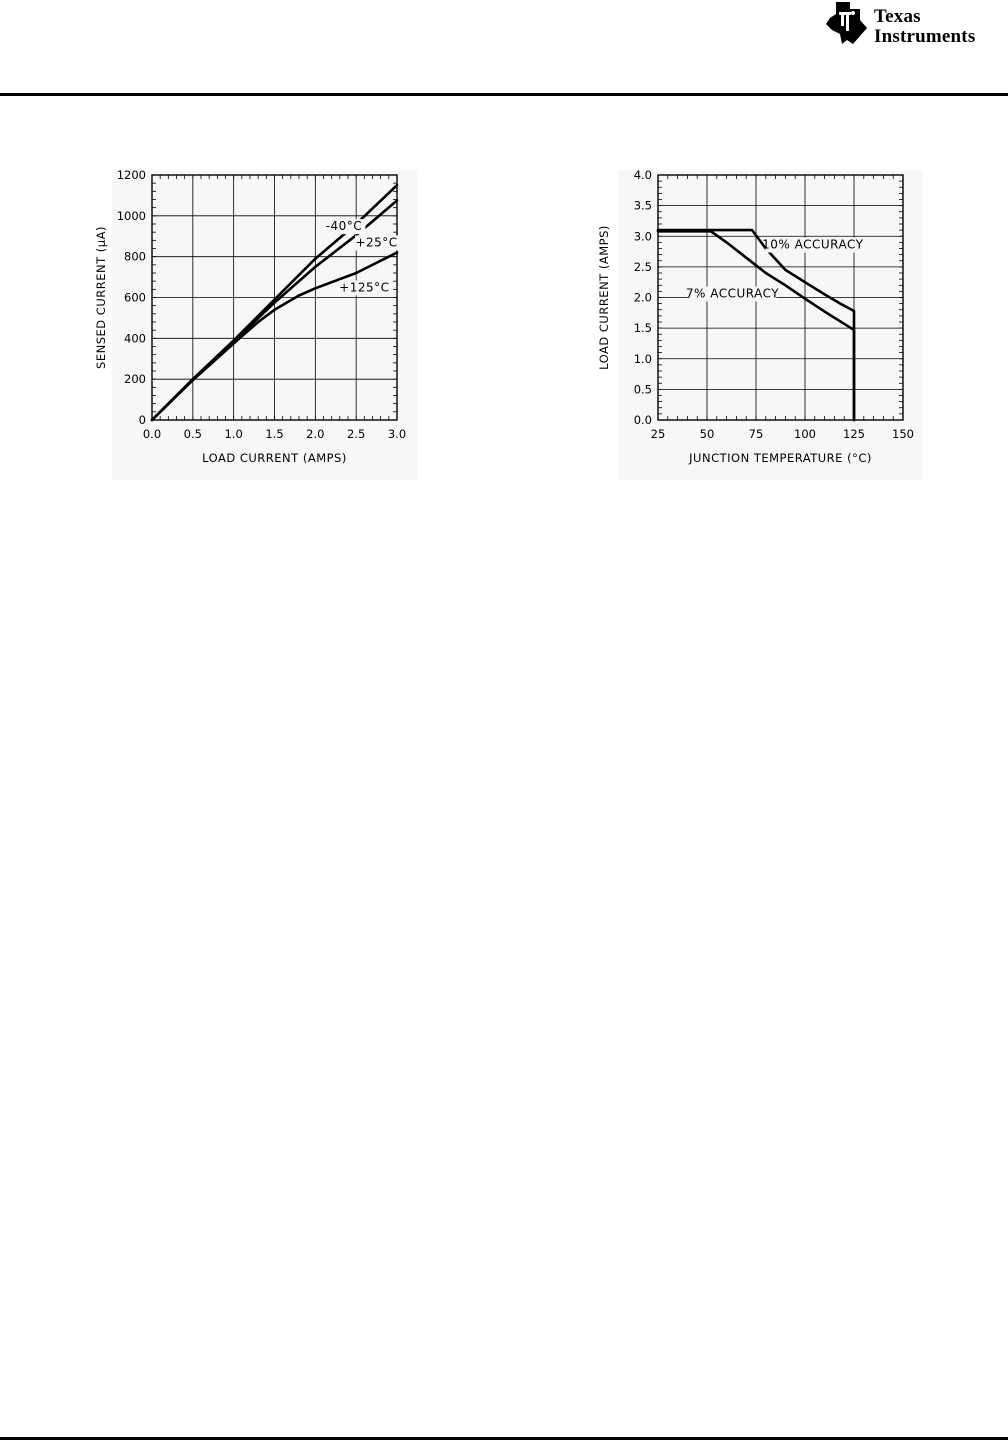  What do you see at coordinates (274, 336) in the screenshot?
I see `chart-1-series-2-line` at bounding box center [274, 336].